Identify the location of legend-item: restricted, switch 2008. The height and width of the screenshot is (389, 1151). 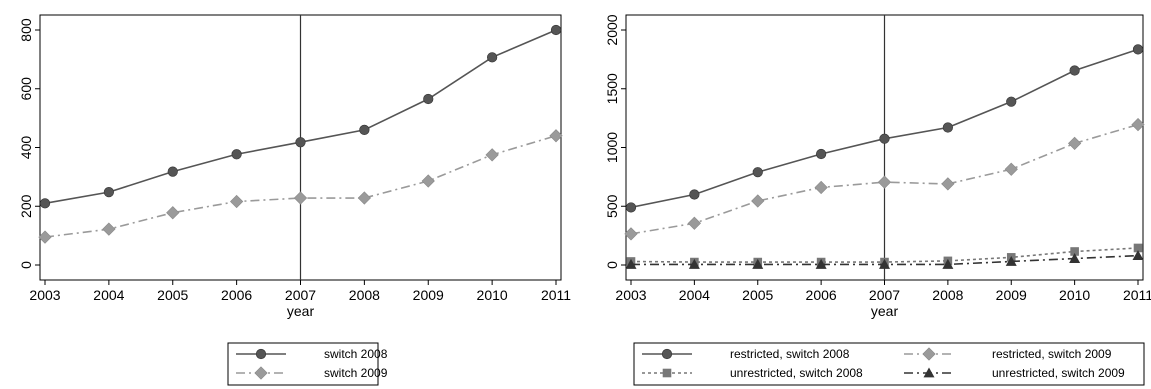
(746, 354).